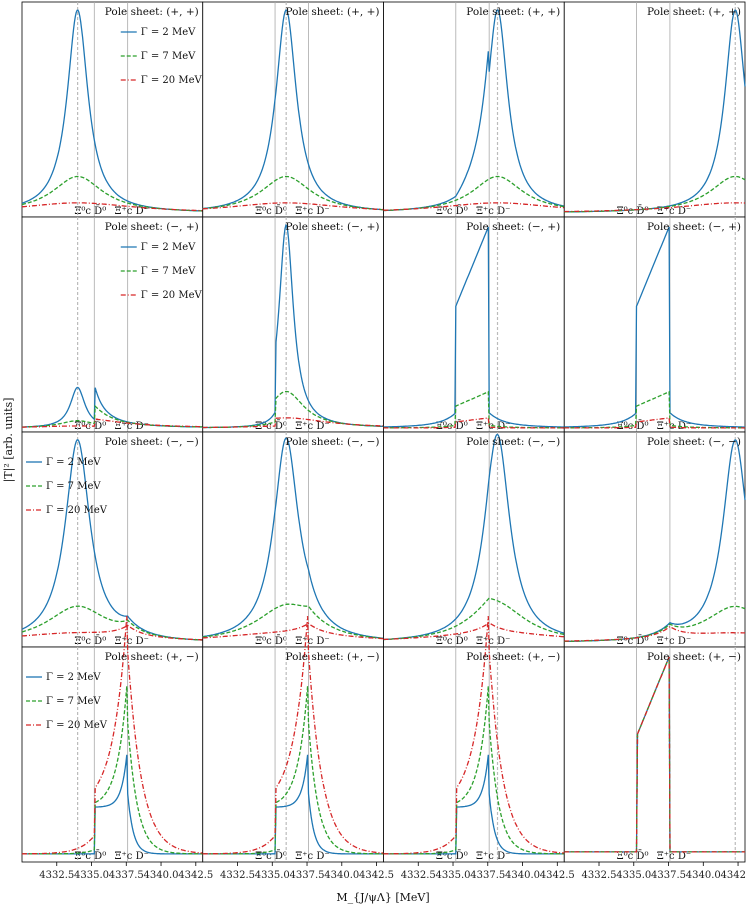 The height and width of the screenshot is (908, 747). I want to click on panel-r1-c3: Ξ⁰c D̄⁰ Ξ⁺c D⁻Pole sheet: (−, +), so click(654, 324).